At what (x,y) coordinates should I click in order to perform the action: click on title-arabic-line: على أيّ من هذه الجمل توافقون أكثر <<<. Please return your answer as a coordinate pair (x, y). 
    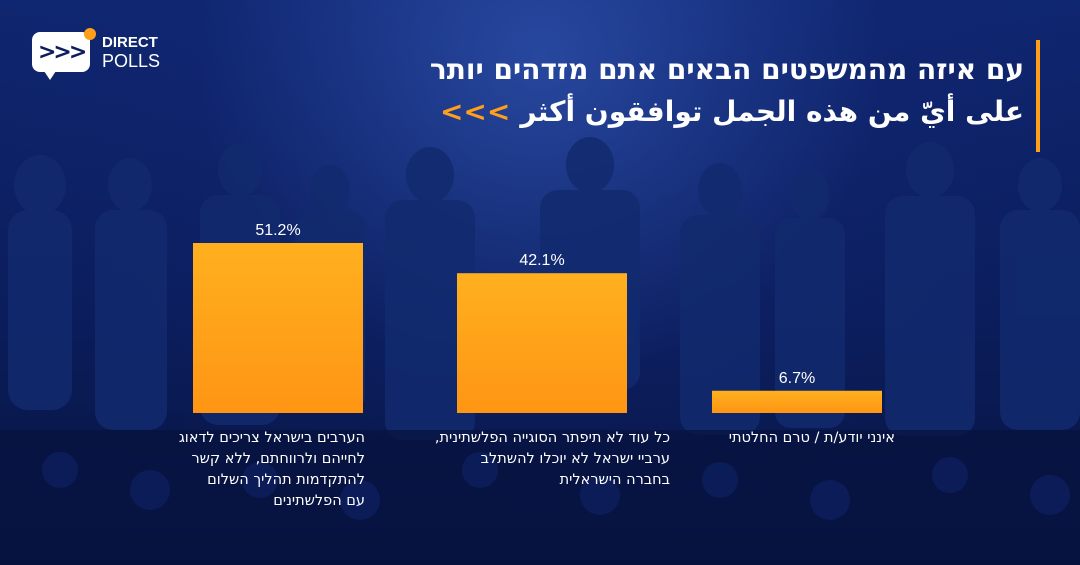
    Looking at the image, I should click on (644, 112).